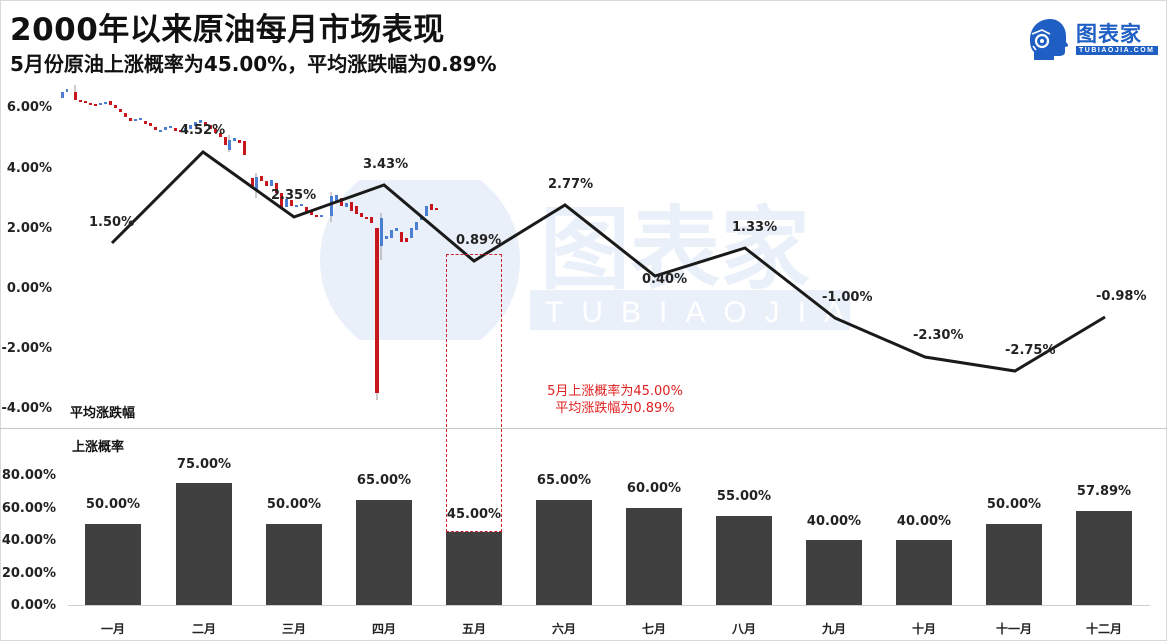 This screenshot has height=641, width=1167. I want to click on line-point-label: 3.43%, so click(386, 164).